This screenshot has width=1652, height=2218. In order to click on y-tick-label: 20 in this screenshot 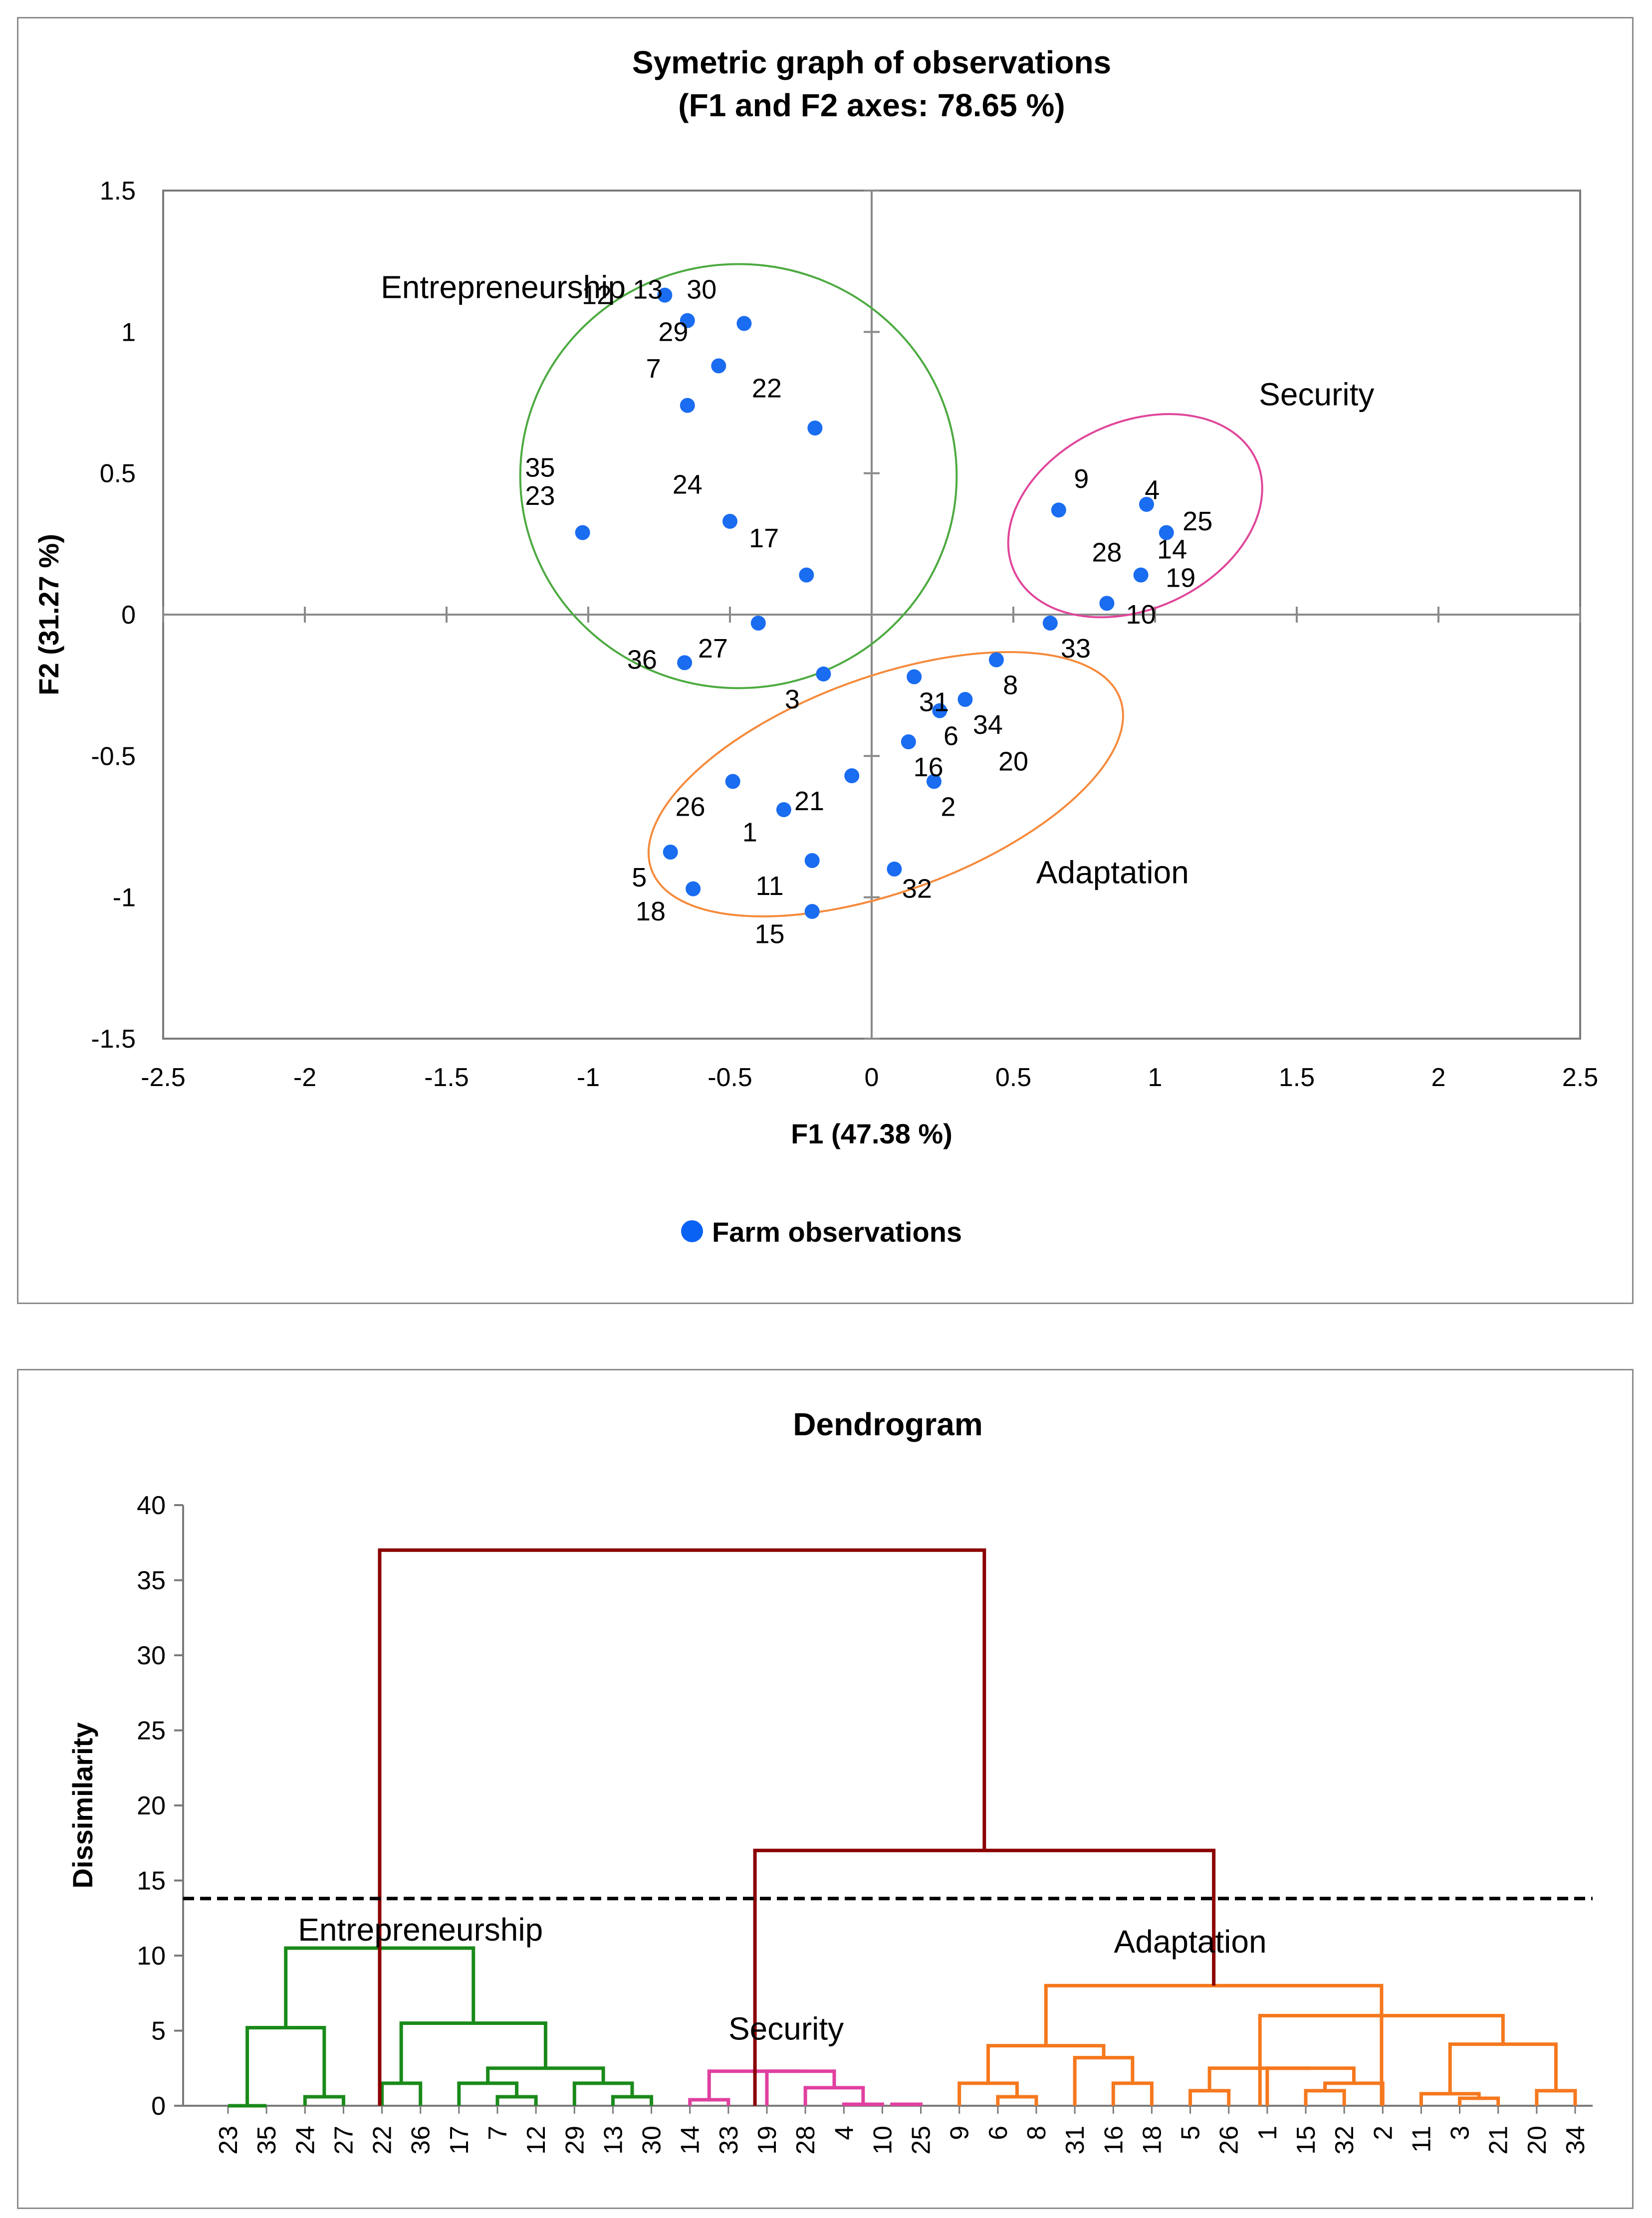, I will do `click(151, 1805)`.